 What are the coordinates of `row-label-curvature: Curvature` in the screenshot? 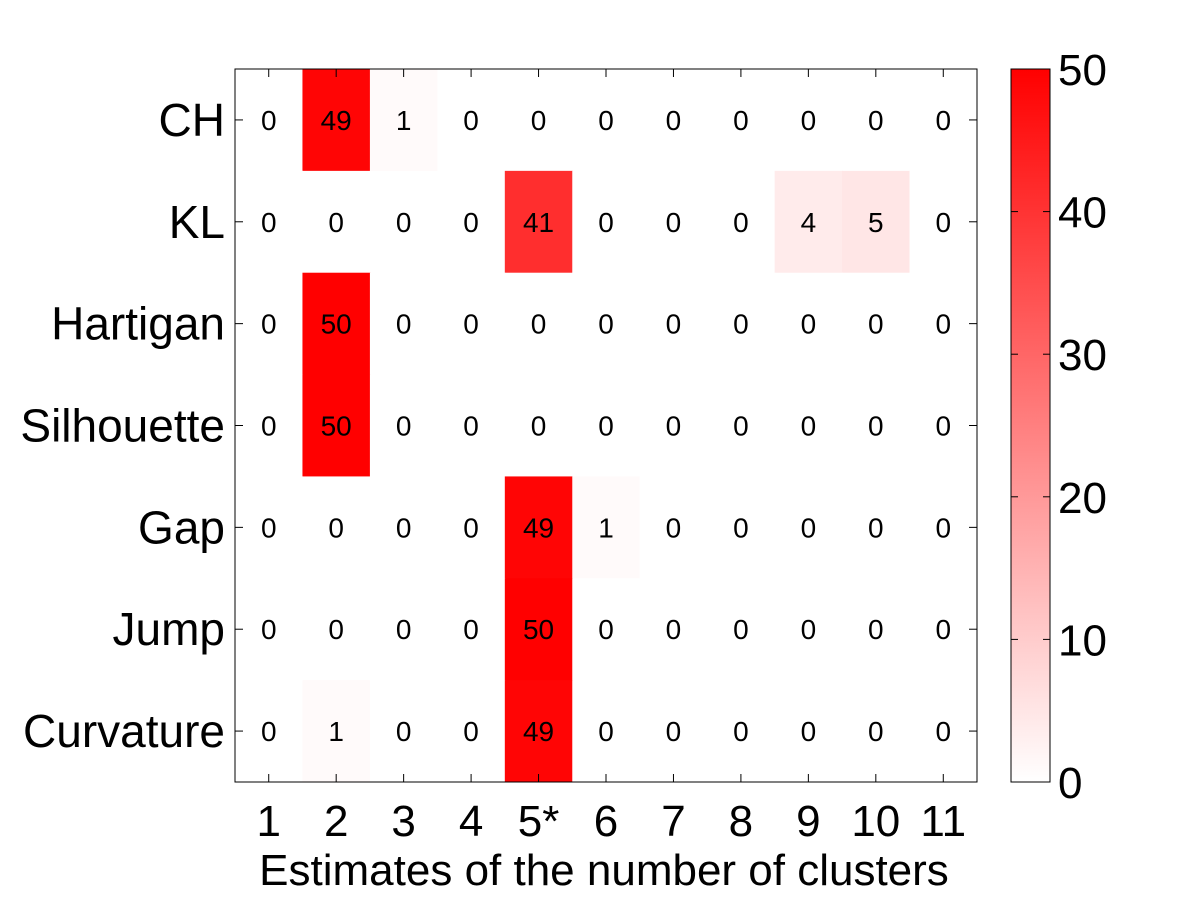 It's located at (124, 731).